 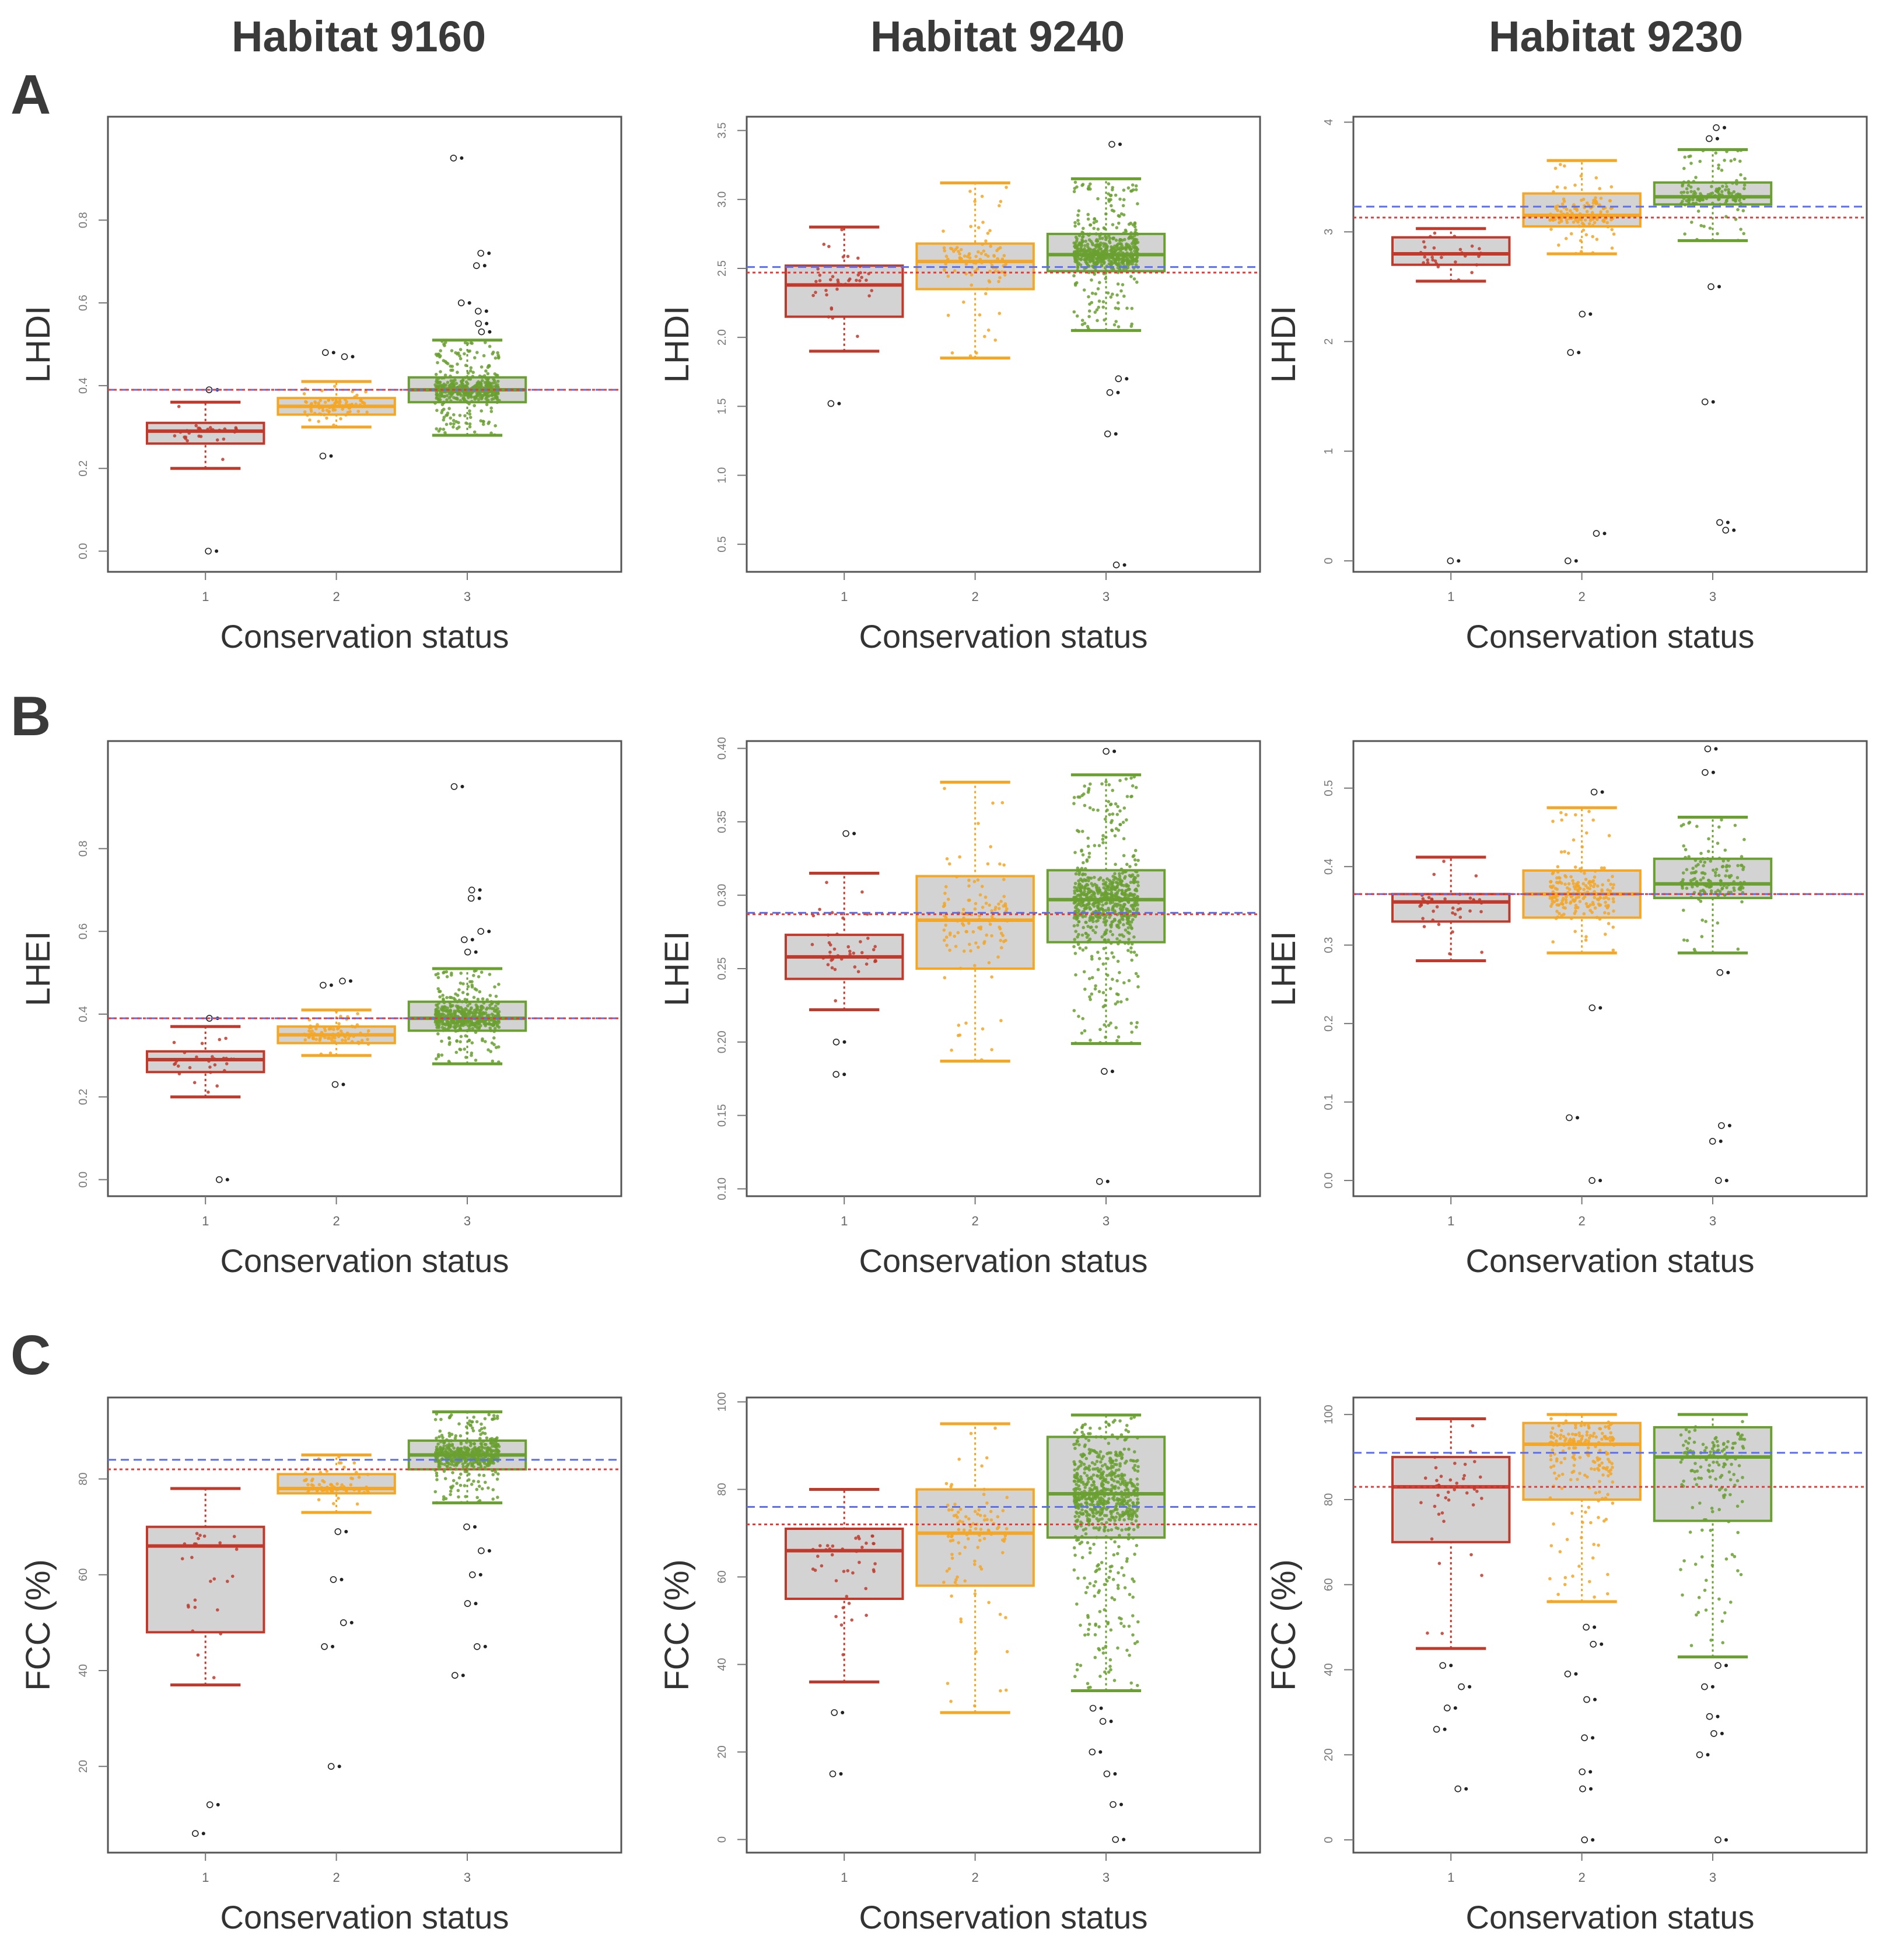 I want to click on y-tick-label: 0.8, so click(x=83, y=848).